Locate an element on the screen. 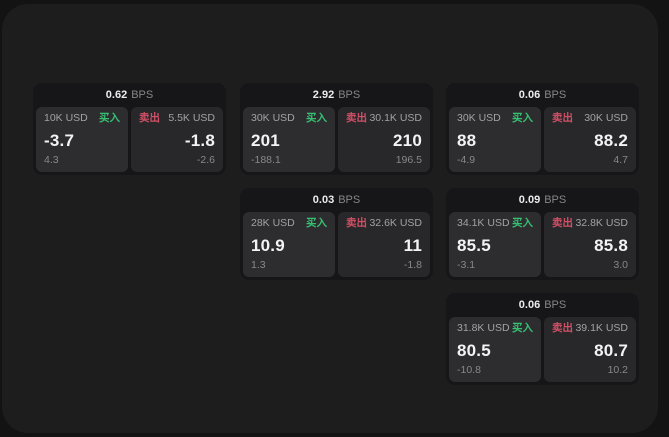 This screenshot has height=437, width=669. quote-panes: 30K USD 买入 88 -4.9 卖出 30K USD 88.2 4.7 is located at coordinates (542, 139).